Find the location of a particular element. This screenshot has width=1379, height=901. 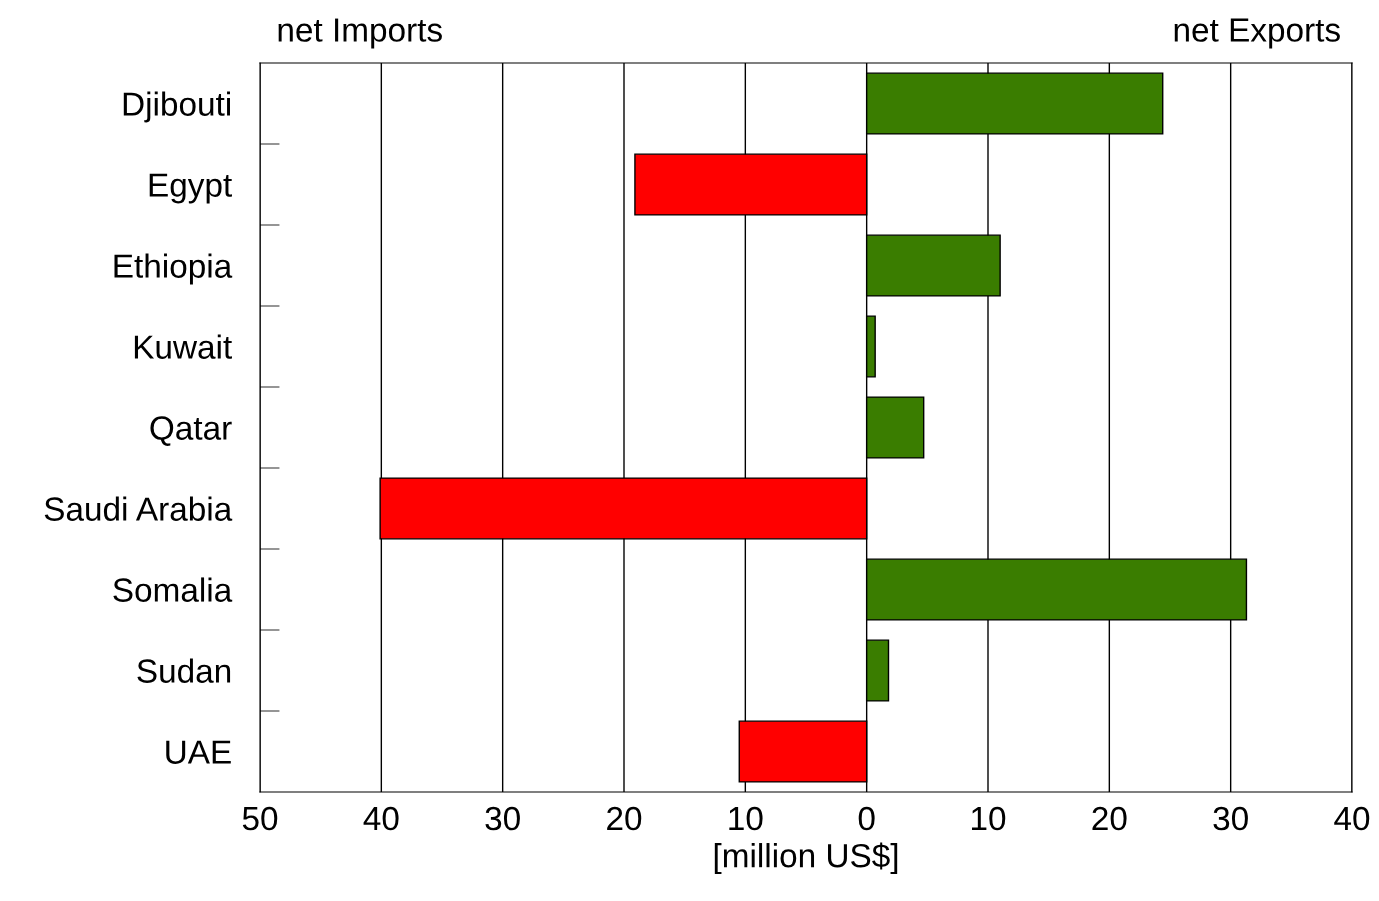

x-tick-label: 50 is located at coordinates (260, 818).